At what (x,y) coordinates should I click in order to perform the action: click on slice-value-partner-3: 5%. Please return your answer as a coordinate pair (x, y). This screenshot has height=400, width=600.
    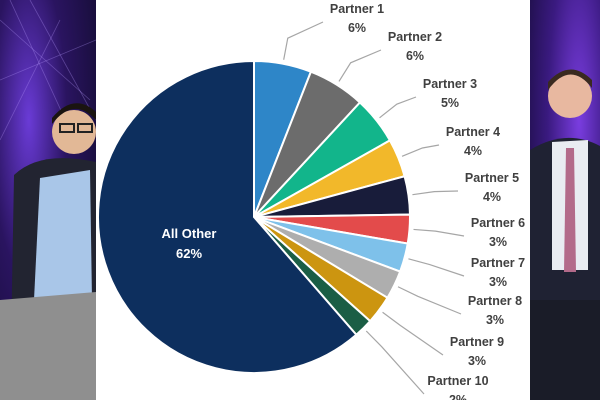
    Looking at the image, I should click on (450, 103).